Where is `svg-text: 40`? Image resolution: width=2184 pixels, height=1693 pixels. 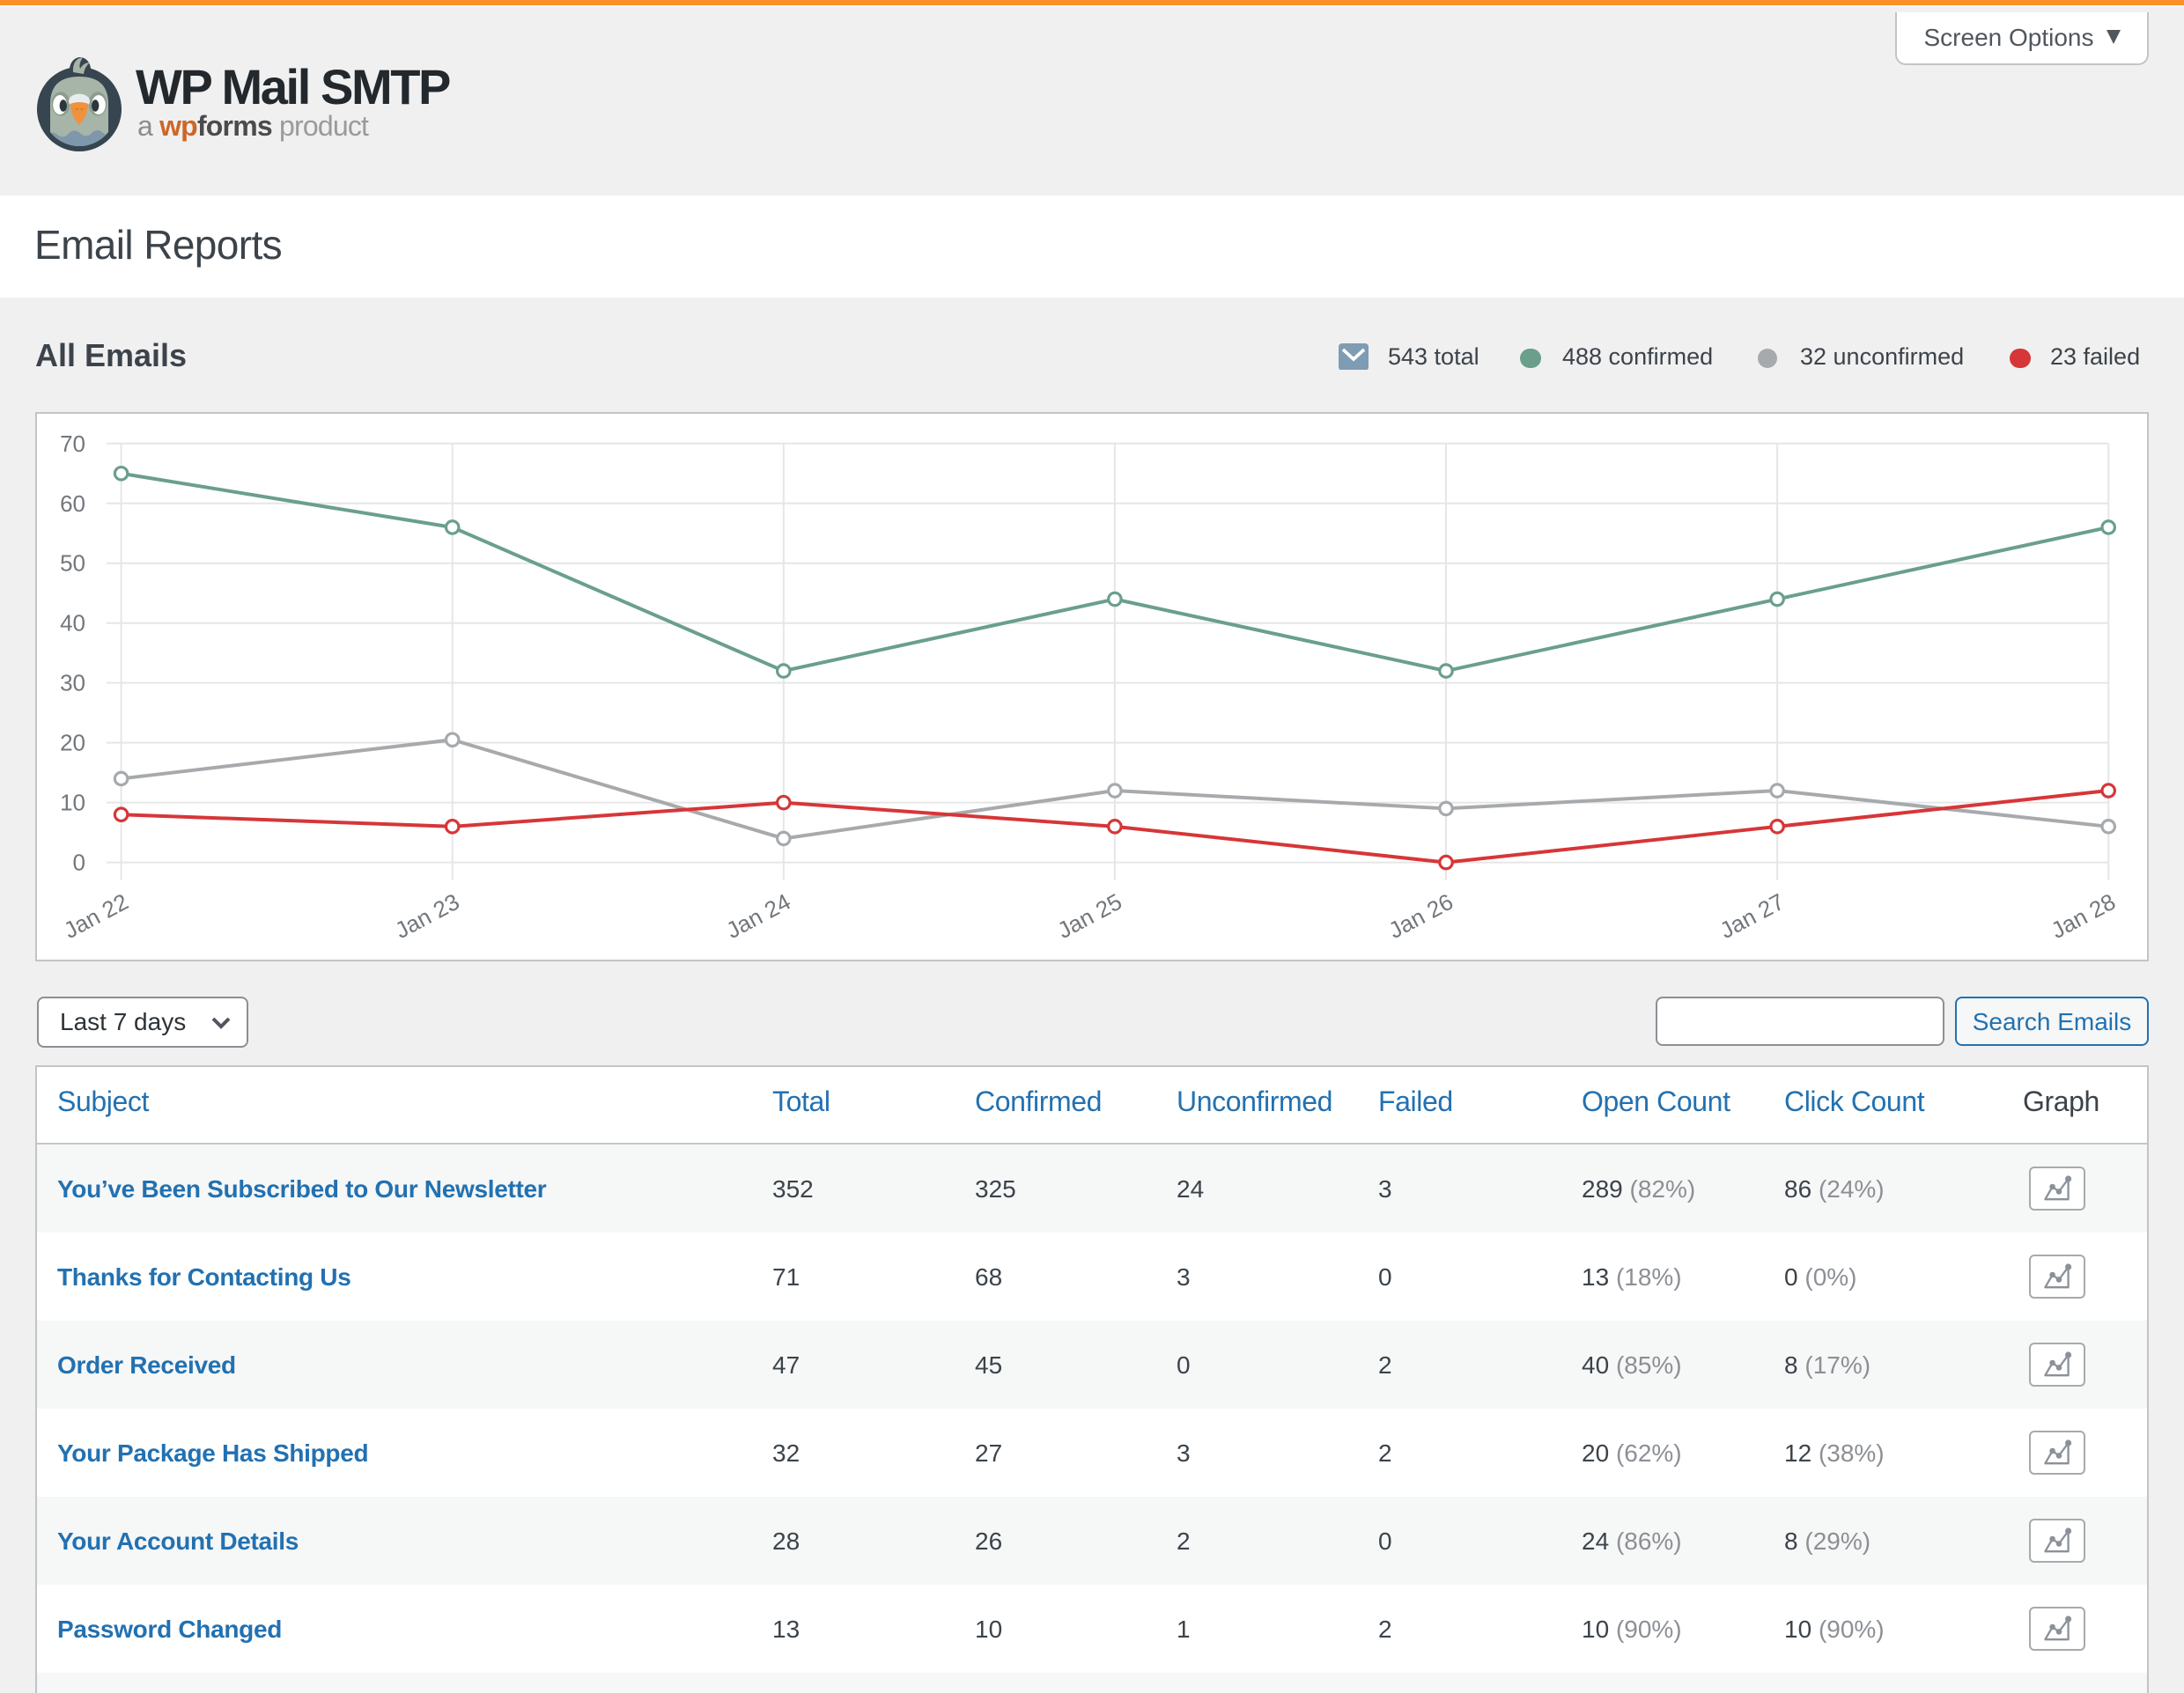
svg-text: 40 is located at coordinates (72, 622).